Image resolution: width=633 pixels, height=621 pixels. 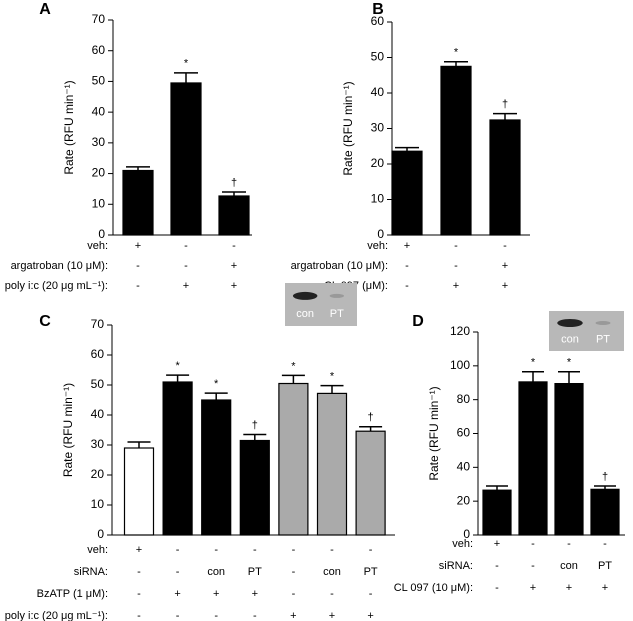 What do you see at coordinates (45, 321) in the screenshot?
I see `panel-letter: C` at bounding box center [45, 321].